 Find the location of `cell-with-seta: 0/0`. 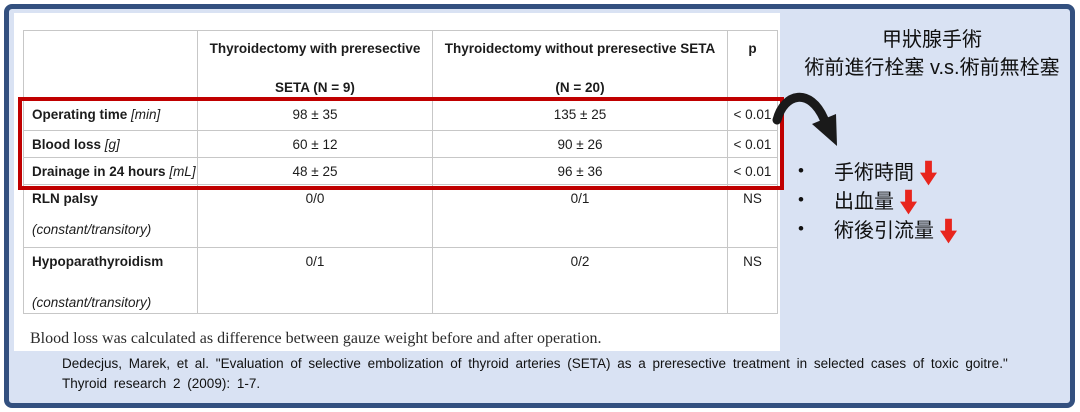

cell-with-seta: 0/0 is located at coordinates (315, 216).